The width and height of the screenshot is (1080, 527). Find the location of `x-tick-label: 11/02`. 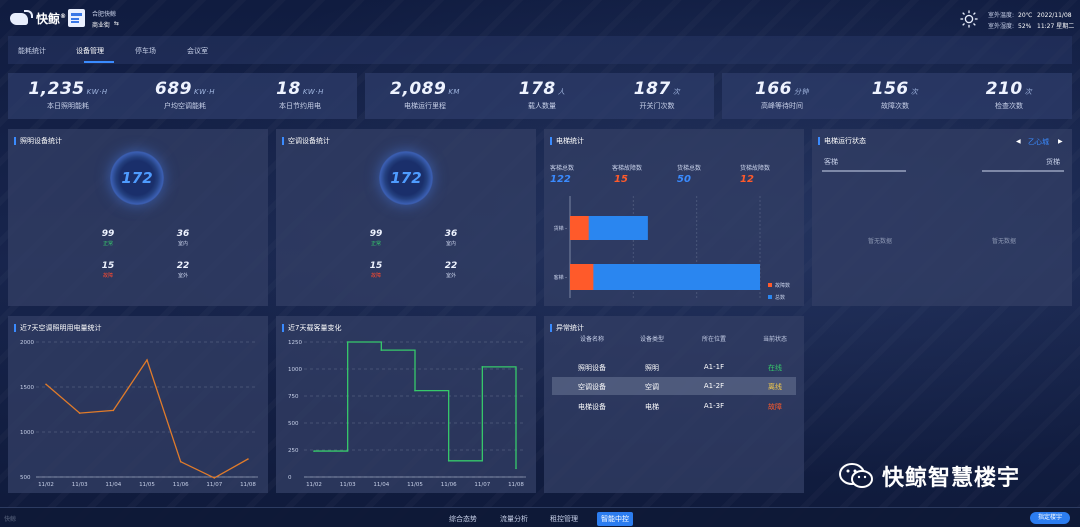

x-tick-label: 11/02 is located at coordinates (46, 485).